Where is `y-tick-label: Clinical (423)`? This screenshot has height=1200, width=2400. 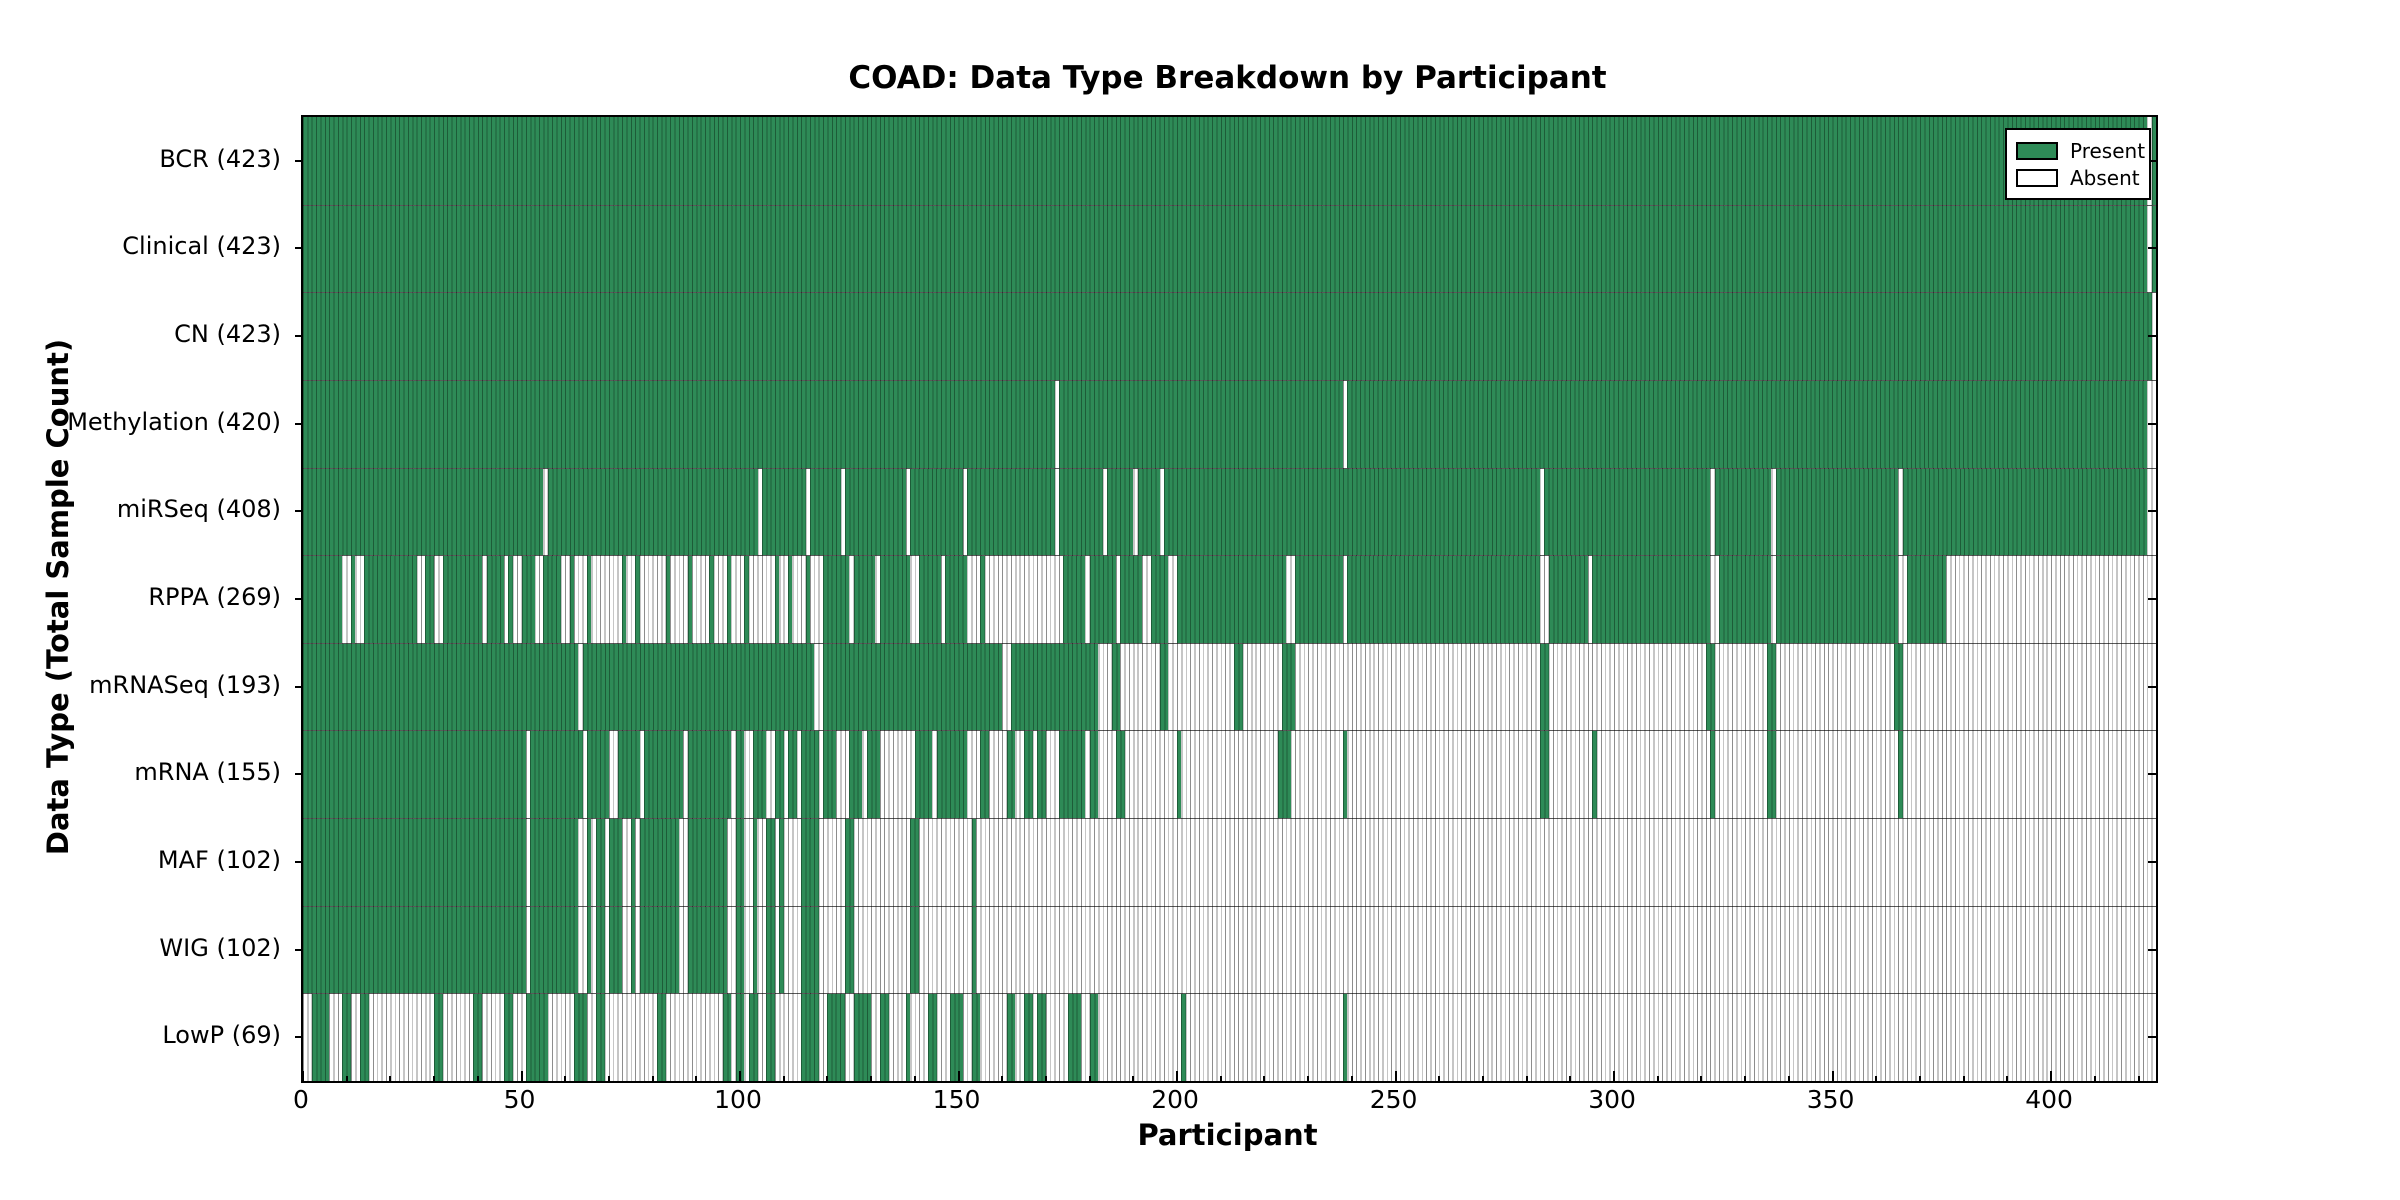
y-tick-label: Clinical (423) is located at coordinates (201, 246).